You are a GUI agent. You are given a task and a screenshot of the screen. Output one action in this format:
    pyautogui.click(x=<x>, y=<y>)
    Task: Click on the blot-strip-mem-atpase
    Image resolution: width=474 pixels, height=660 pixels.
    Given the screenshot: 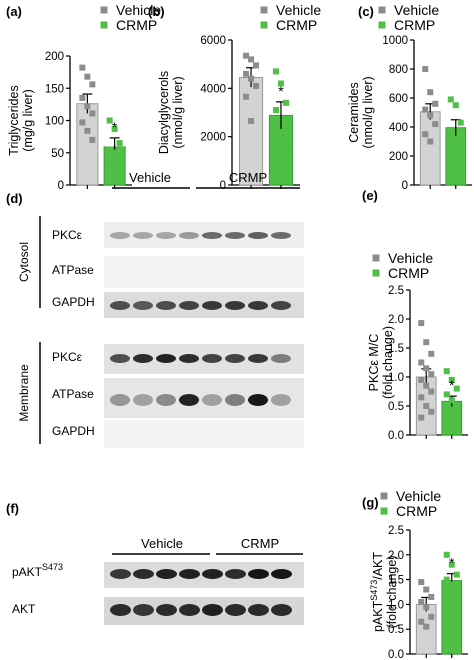 What is the action you would take?
    pyautogui.click(x=204, y=398)
    